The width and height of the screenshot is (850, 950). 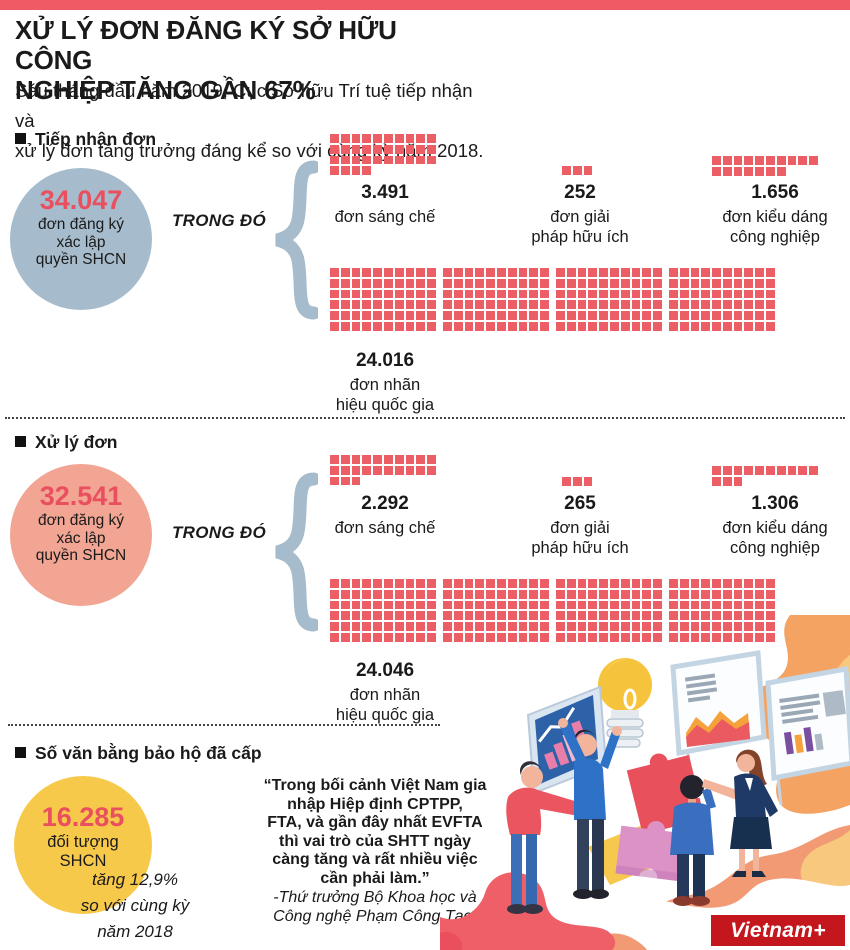 I want to click on processed-total-line: quyền SHCN, so click(x=81, y=555).